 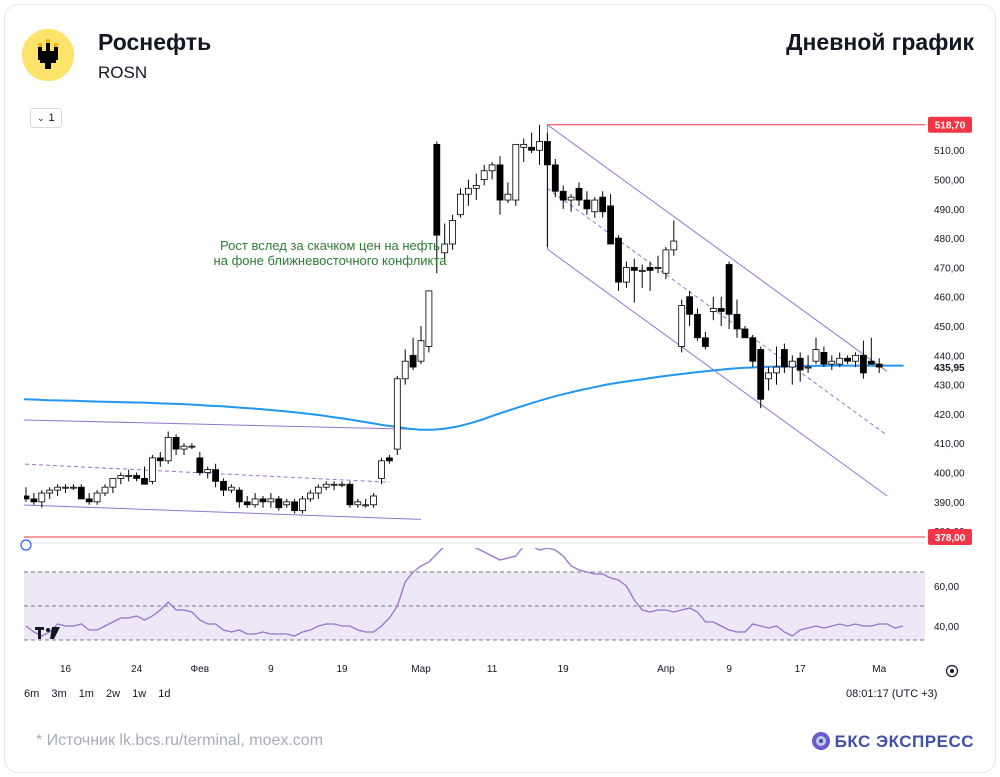 I want to click on price-axis-label: 490,00, so click(x=949, y=210).